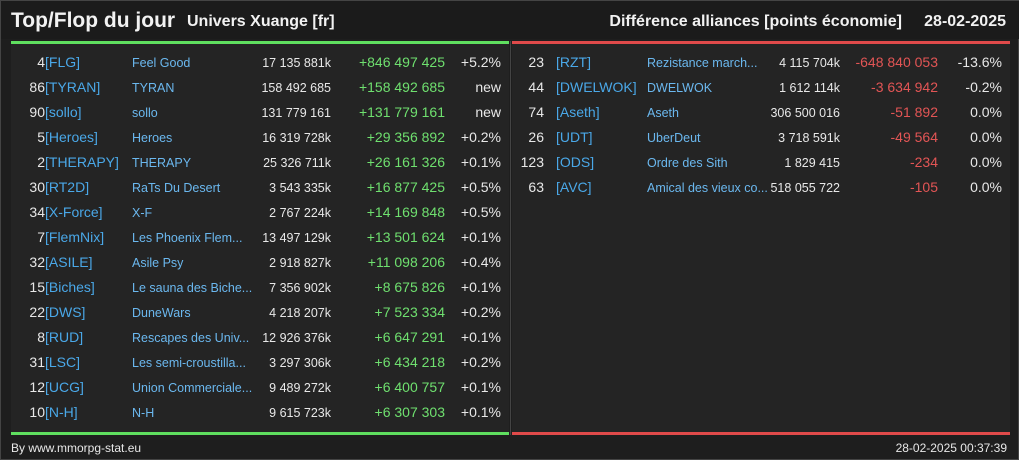 The width and height of the screenshot is (1019, 460). Describe the element at coordinates (158, 263) in the screenshot. I see `alliance-name-link: Asile Psy` at that location.